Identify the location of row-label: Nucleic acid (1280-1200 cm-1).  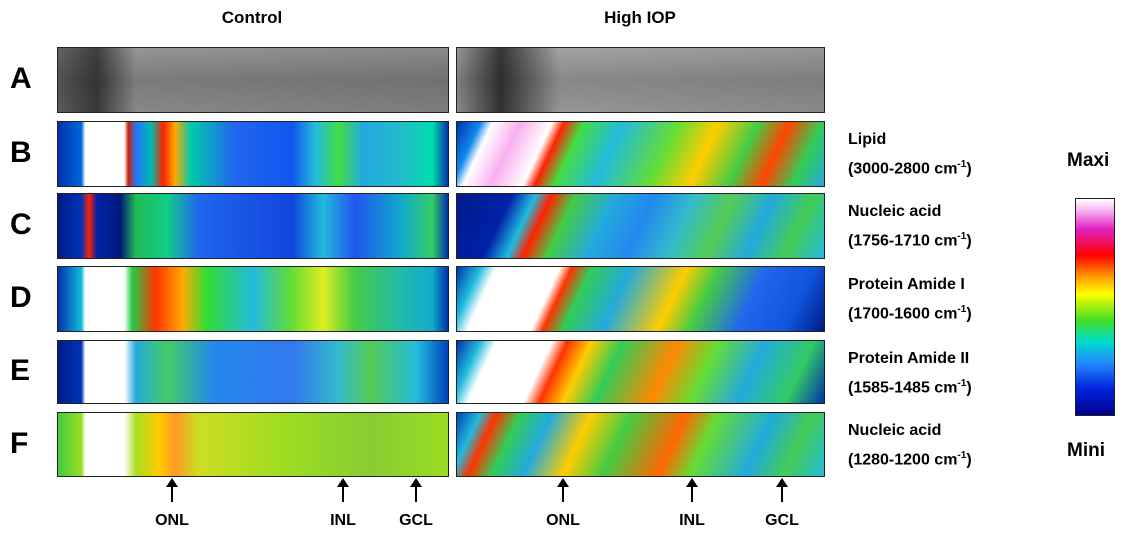
(910, 445).